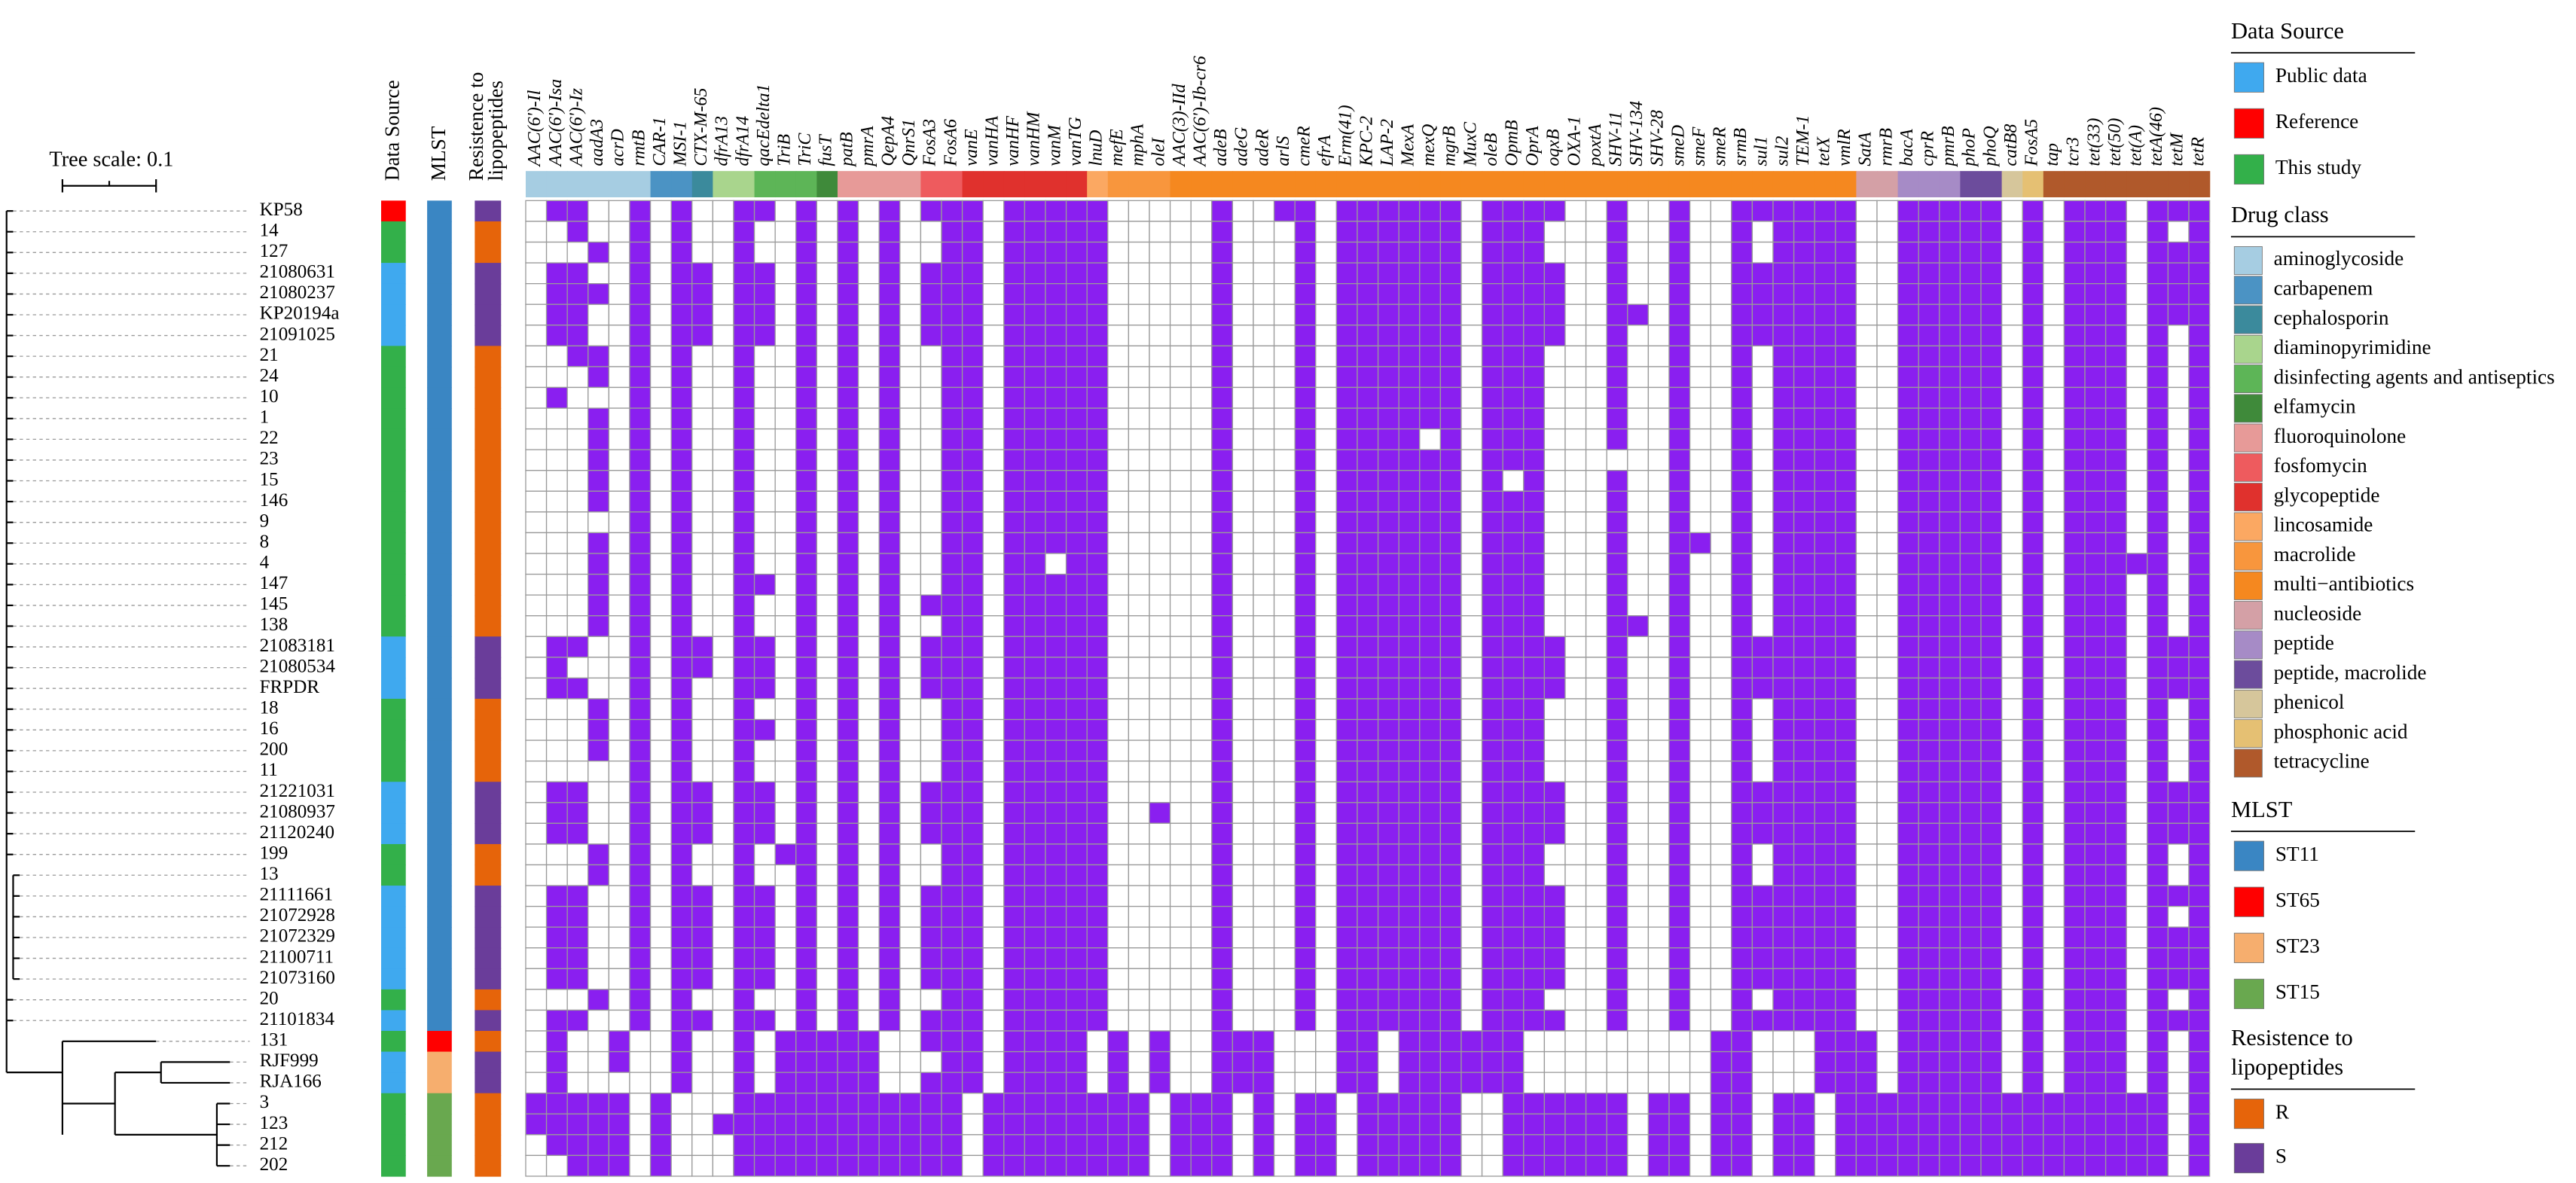  I want to click on data-source-cell, so click(394, 854).